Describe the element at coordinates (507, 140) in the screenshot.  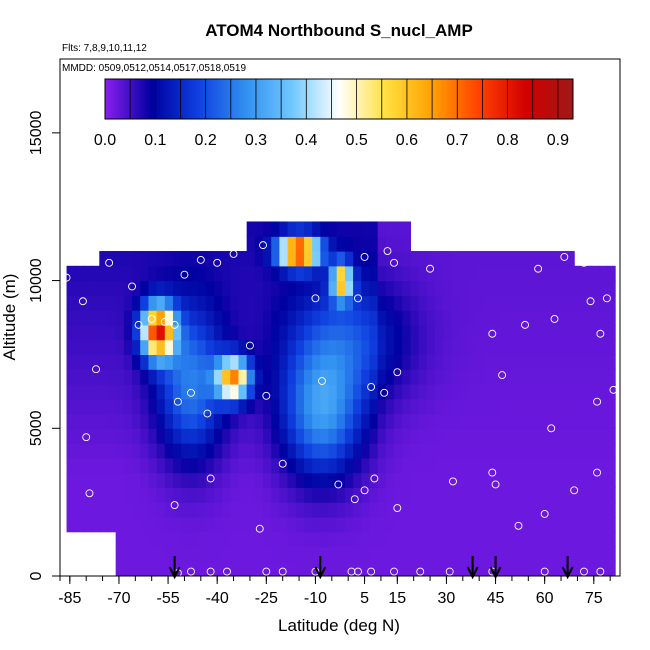
I see `colorbar-tick-label: 0.8` at that location.